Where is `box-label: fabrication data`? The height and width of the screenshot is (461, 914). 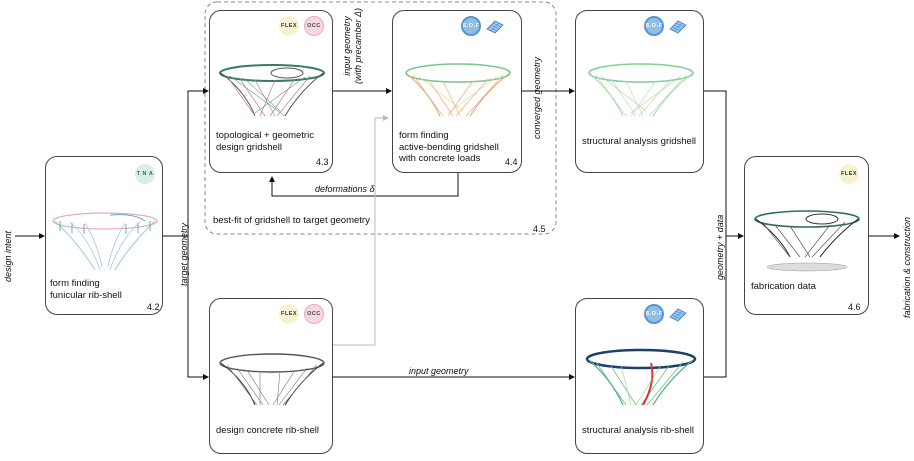
box-label: fabrication data is located at coordinates (783, 286).